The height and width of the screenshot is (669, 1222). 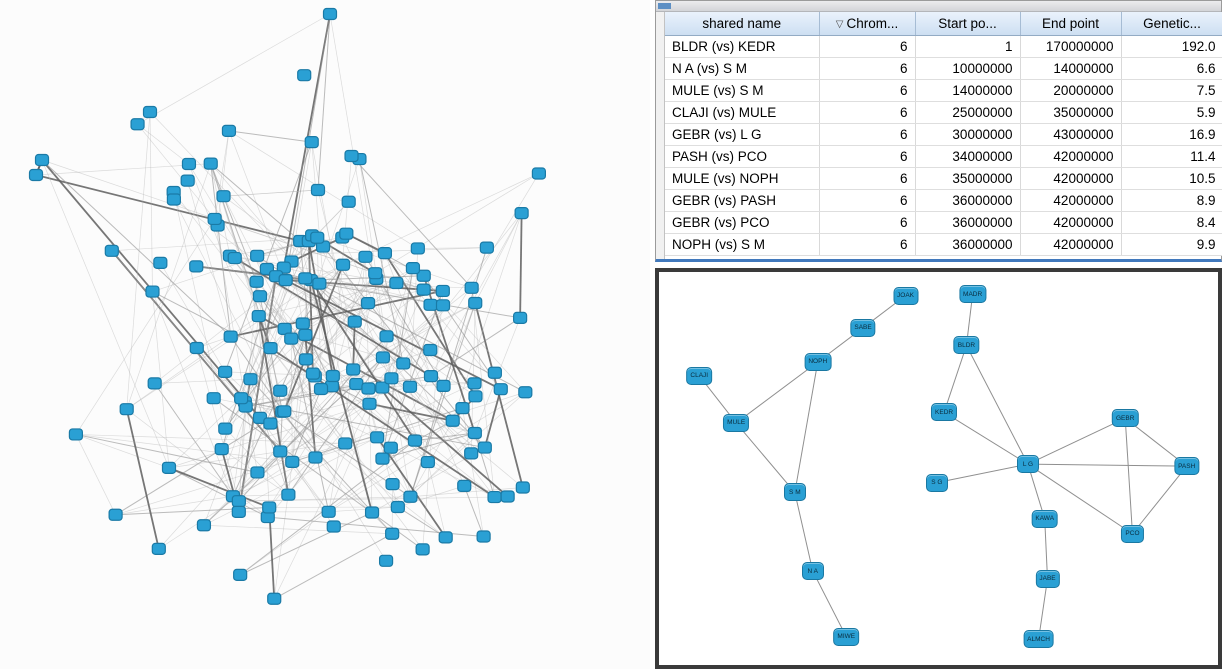 I want to click on table-row: MULE (vs) NOPH 6 35000000 42000000 10.5, so click(x=943, y=178).